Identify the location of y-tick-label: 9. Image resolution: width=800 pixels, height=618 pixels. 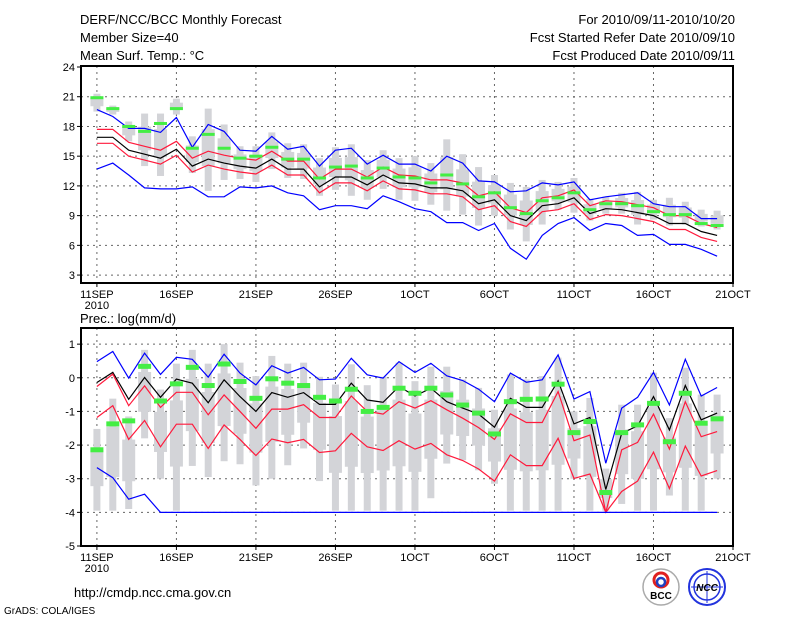
(72, 217).